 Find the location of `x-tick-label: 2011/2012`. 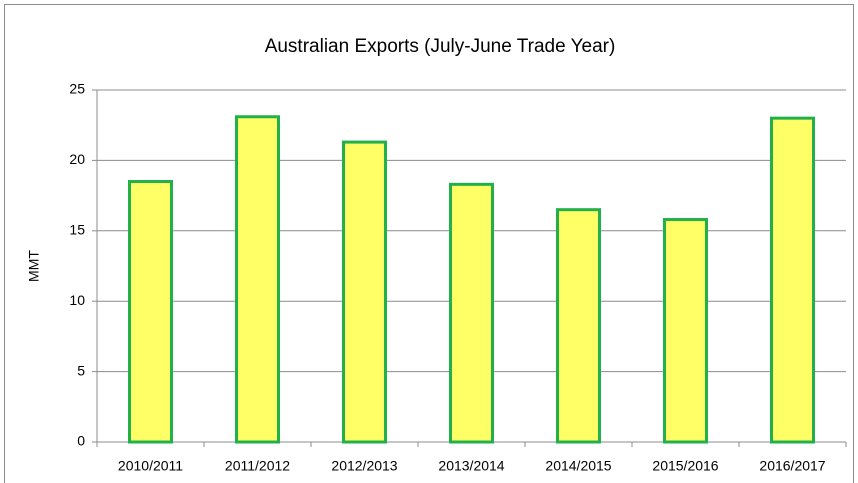

x-tick-label: 2011/2012 is located at coordinates (257, 466).